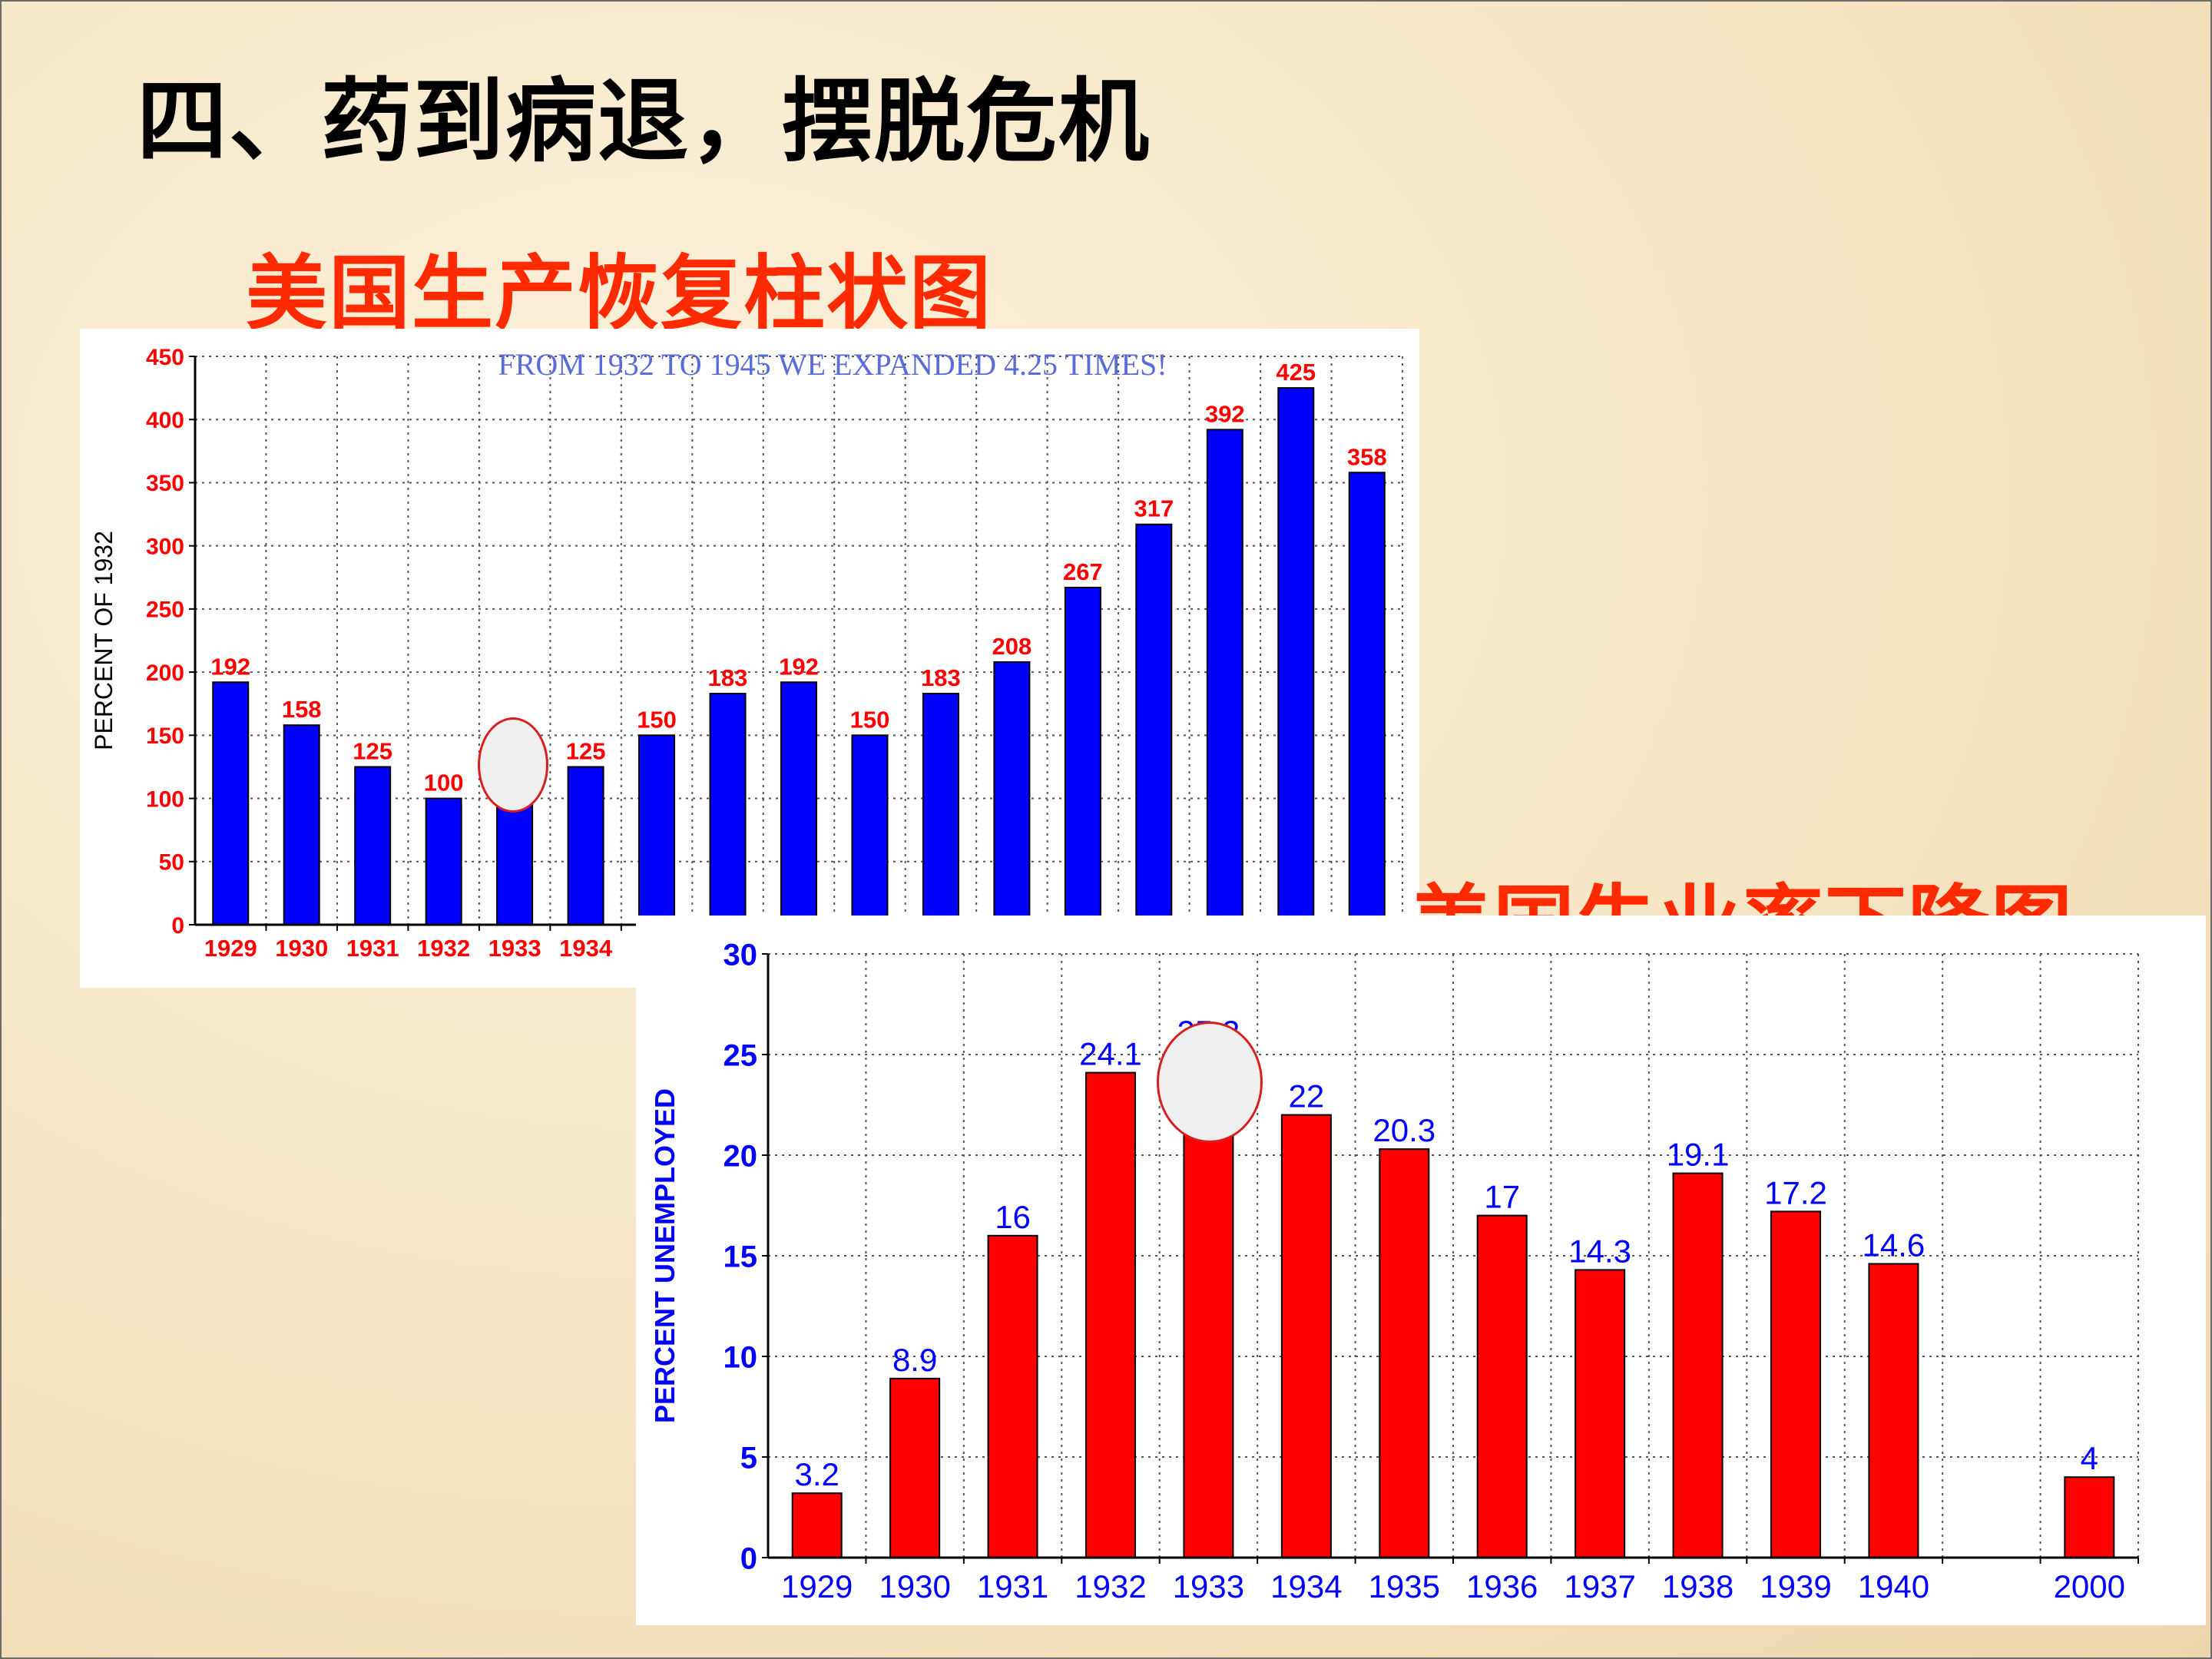 This screenshot has height=1659, width=2212. Describe the element at coordinates (302, 709) in the screenshot. I see `data-label: 158` at that location.